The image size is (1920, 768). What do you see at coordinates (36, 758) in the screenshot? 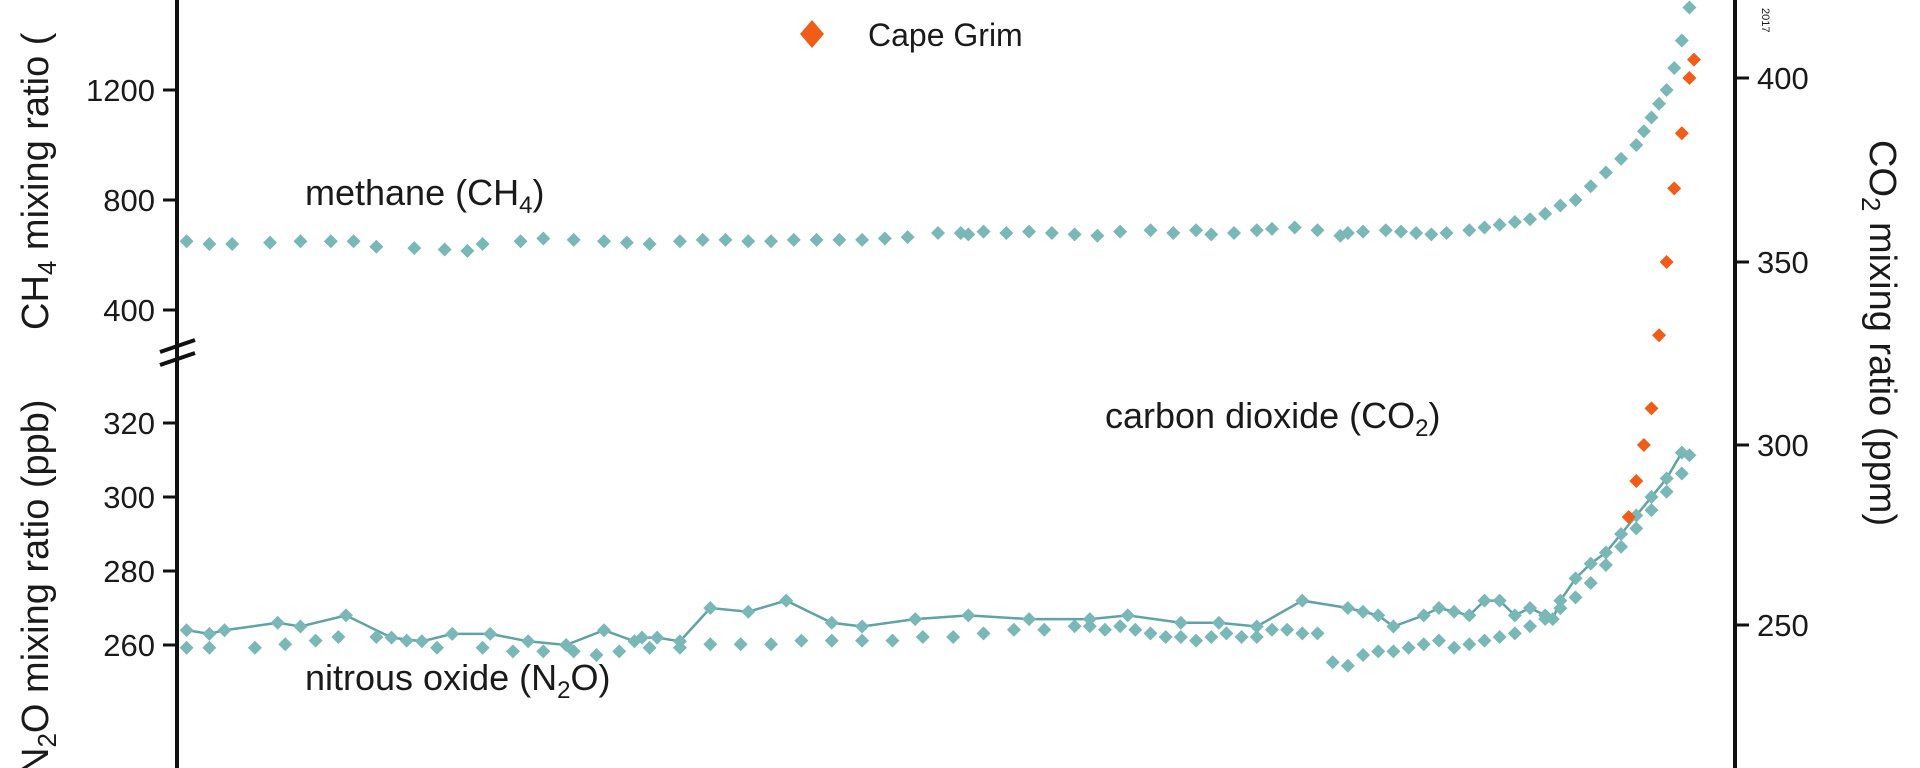
I see `n2o-axis-label-prefix: N` at bounding box center [36, 758].